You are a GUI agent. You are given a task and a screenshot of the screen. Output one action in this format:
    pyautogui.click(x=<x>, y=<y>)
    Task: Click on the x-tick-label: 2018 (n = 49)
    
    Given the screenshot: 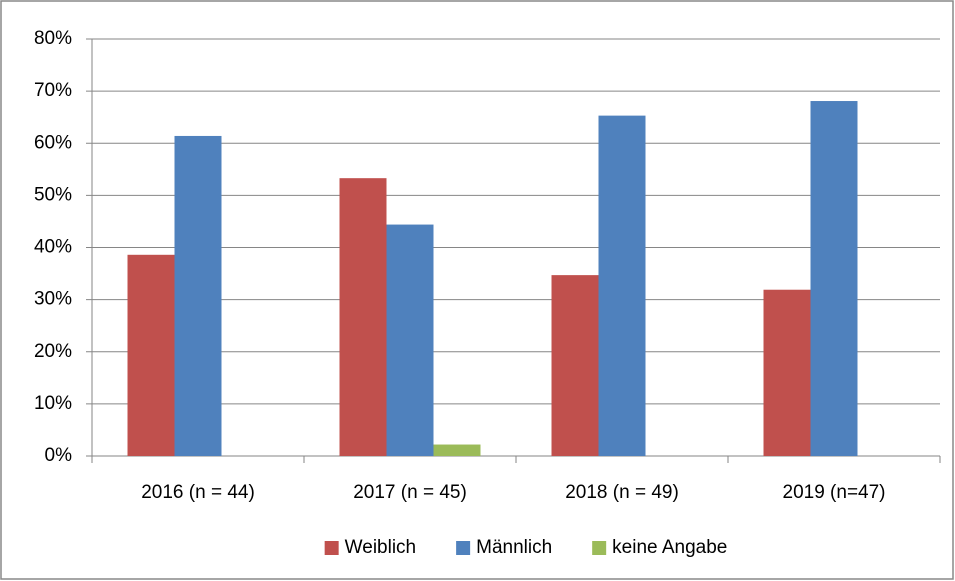 What is the action you would take?
    pyautogui.click(x=622, y=492)
    